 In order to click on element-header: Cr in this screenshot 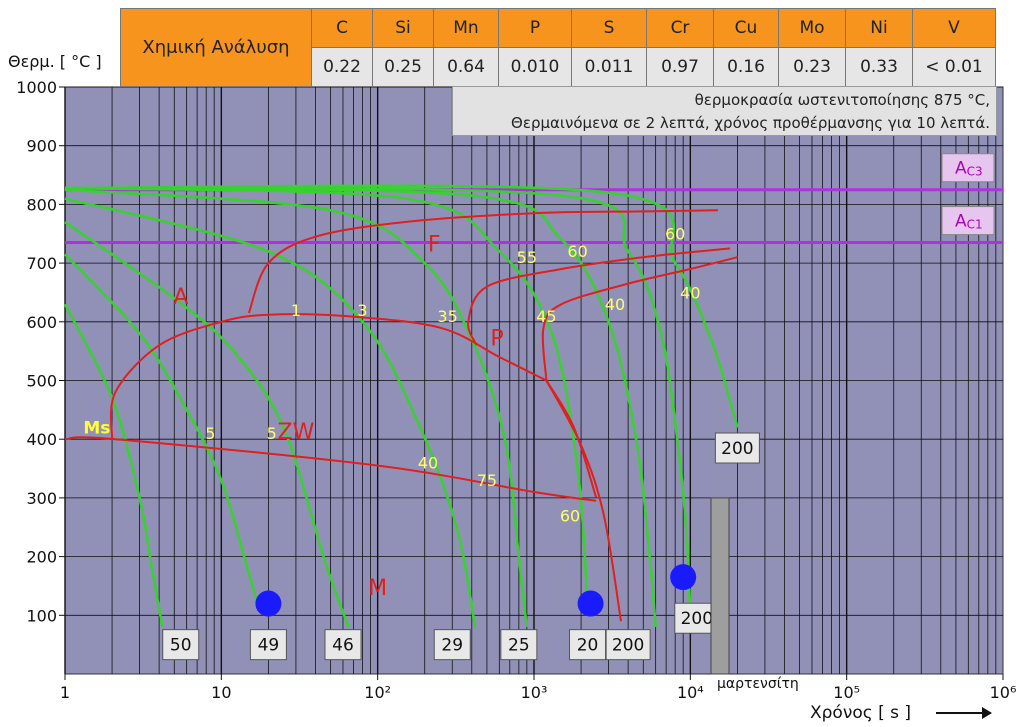, I will do `click(680, 28)`.